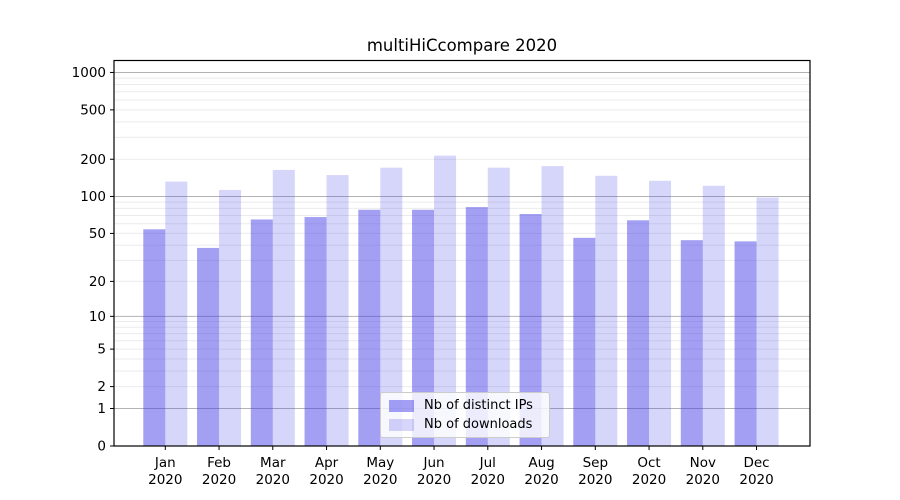 The width and height of the screenshot is (900, 500). What do you see at coordinates (176, 313) in the screenshot?
I see `bar-s1-m0` at bounding box center [176, 313].